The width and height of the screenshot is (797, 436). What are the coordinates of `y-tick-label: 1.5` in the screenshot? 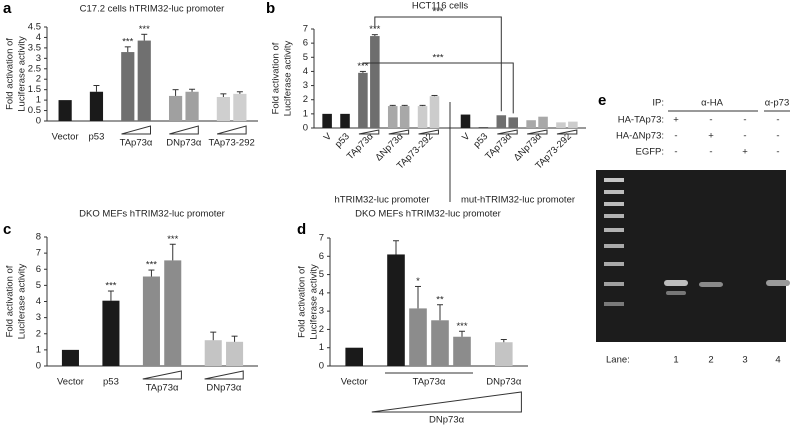 It's located at (34, 89).